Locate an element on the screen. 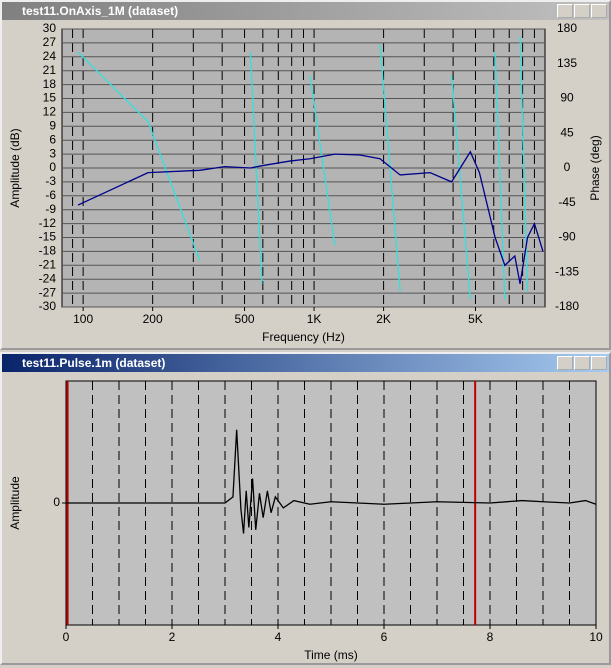 The width and height of the screenshot is (611, 668). y2-axis-label: Phase (deg) is located at coordinates (595, 167).